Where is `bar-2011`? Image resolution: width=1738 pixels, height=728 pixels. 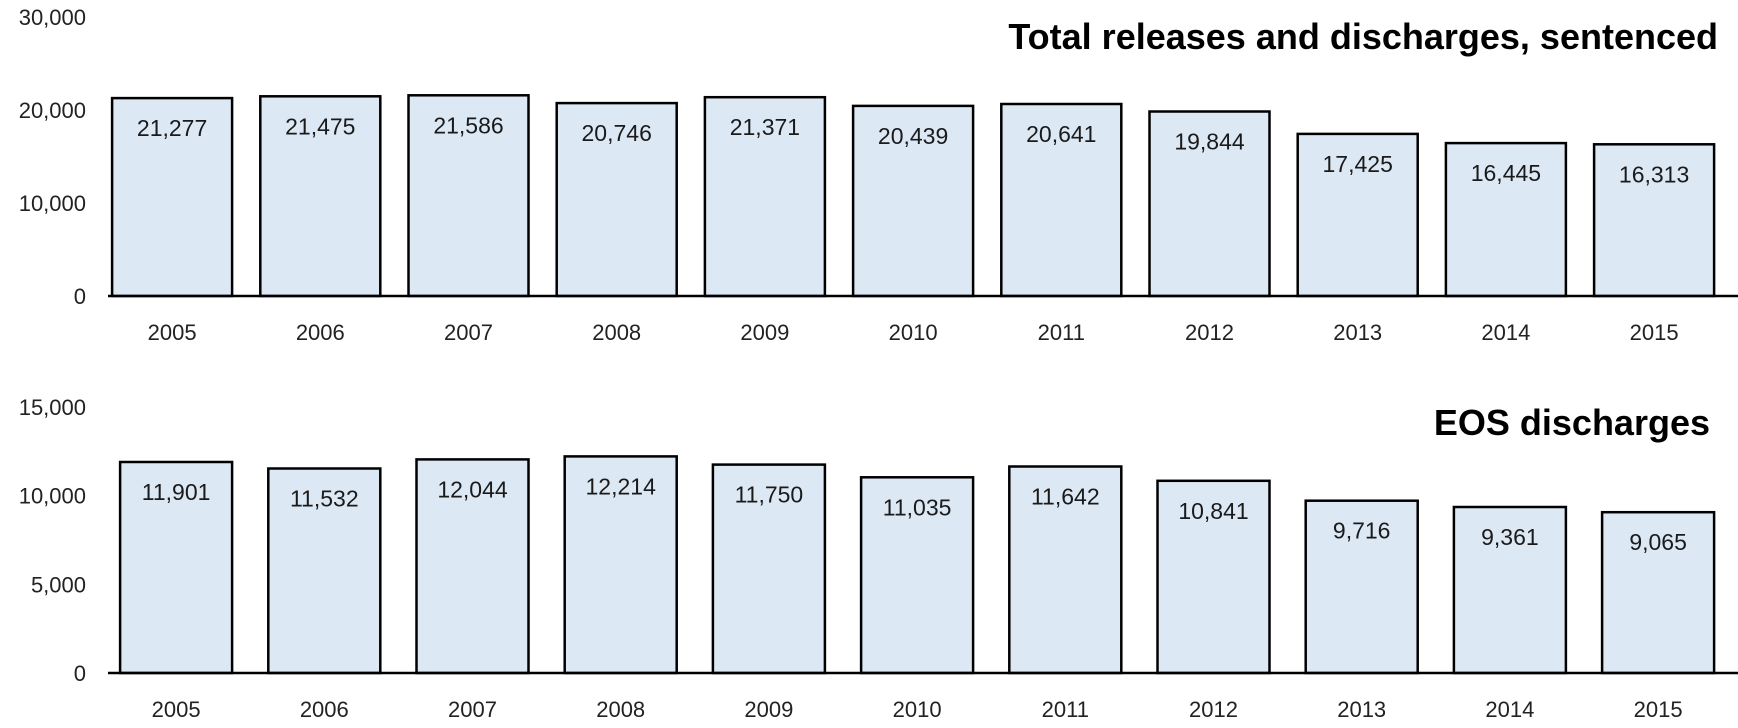
bar-2011 is located at coordinates (1065, 570).